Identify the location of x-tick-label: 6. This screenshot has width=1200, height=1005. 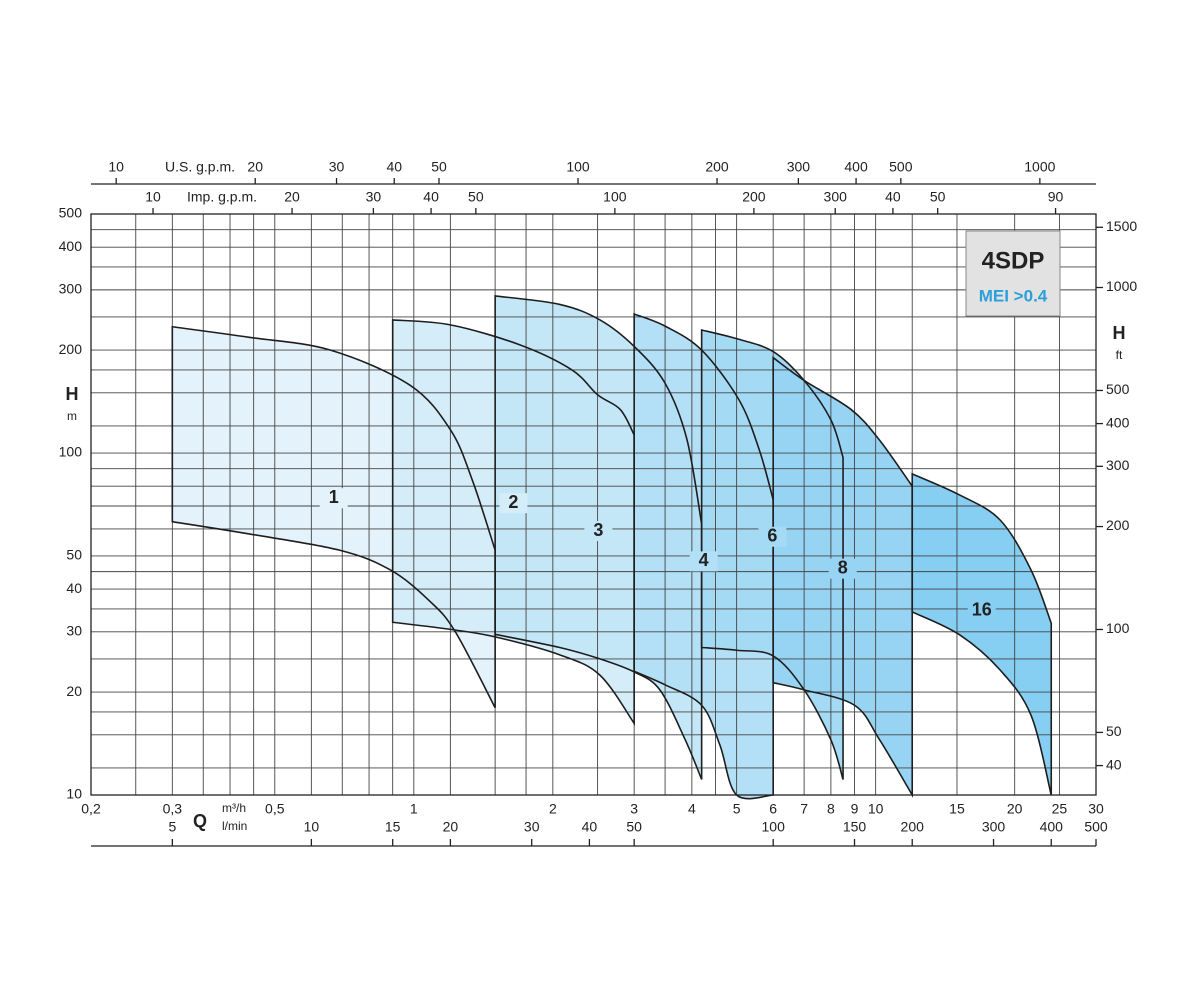
(773, 809).